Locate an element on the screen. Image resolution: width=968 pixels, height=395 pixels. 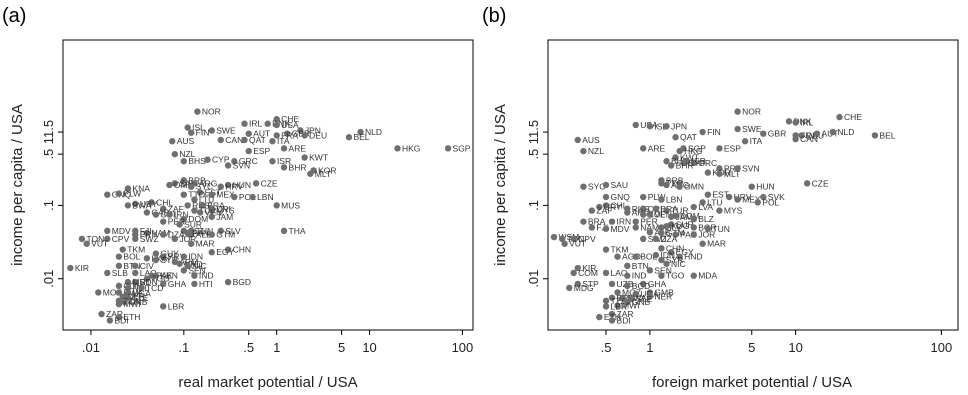
x-tick-label: 10 is located at coordinates (795, 347).